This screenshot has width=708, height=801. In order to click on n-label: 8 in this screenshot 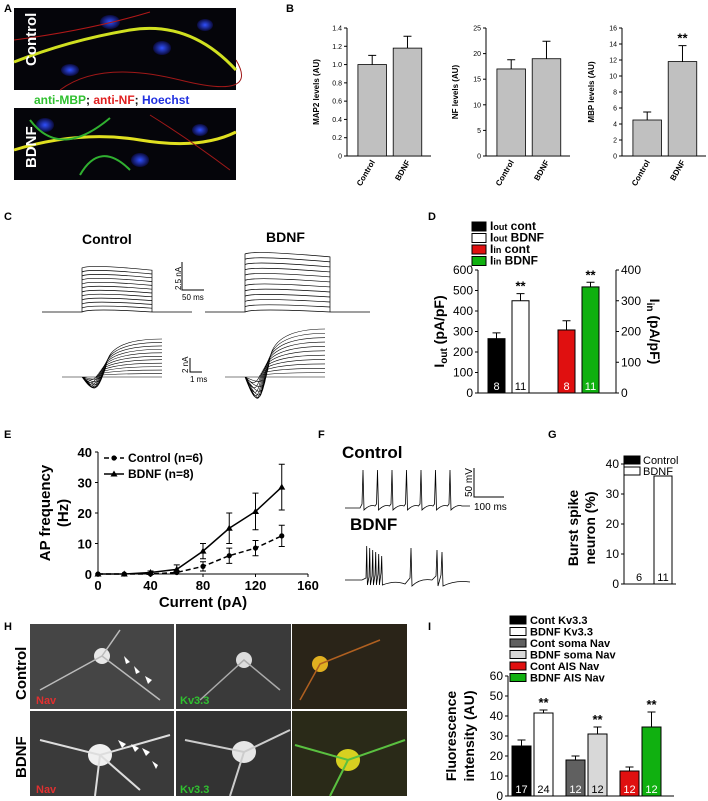, I will do `click(566, 387)`.